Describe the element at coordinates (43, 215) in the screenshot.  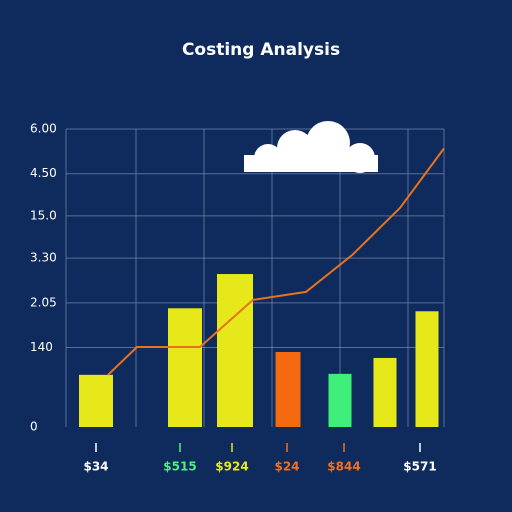
I see `y-tick-label: 15.0` at that location.